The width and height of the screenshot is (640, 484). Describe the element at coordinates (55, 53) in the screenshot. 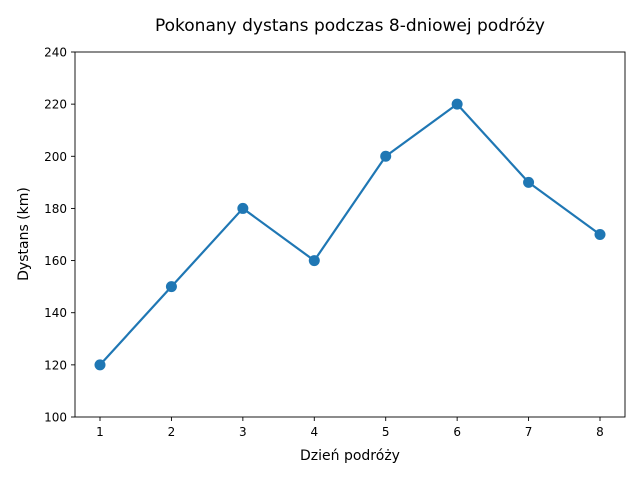

I see `y-tick-label: 240` at that location.